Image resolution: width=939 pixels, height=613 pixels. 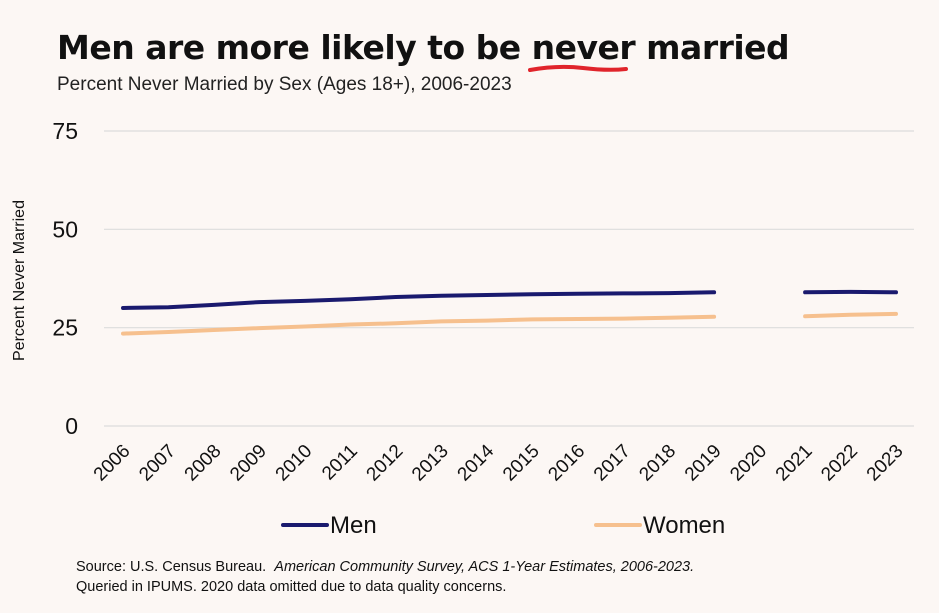 What do you see at coordinates (294, 47) in the screenshot?
I see `title-prefix: Men are more likely to be` at bounding box center [294, 47].